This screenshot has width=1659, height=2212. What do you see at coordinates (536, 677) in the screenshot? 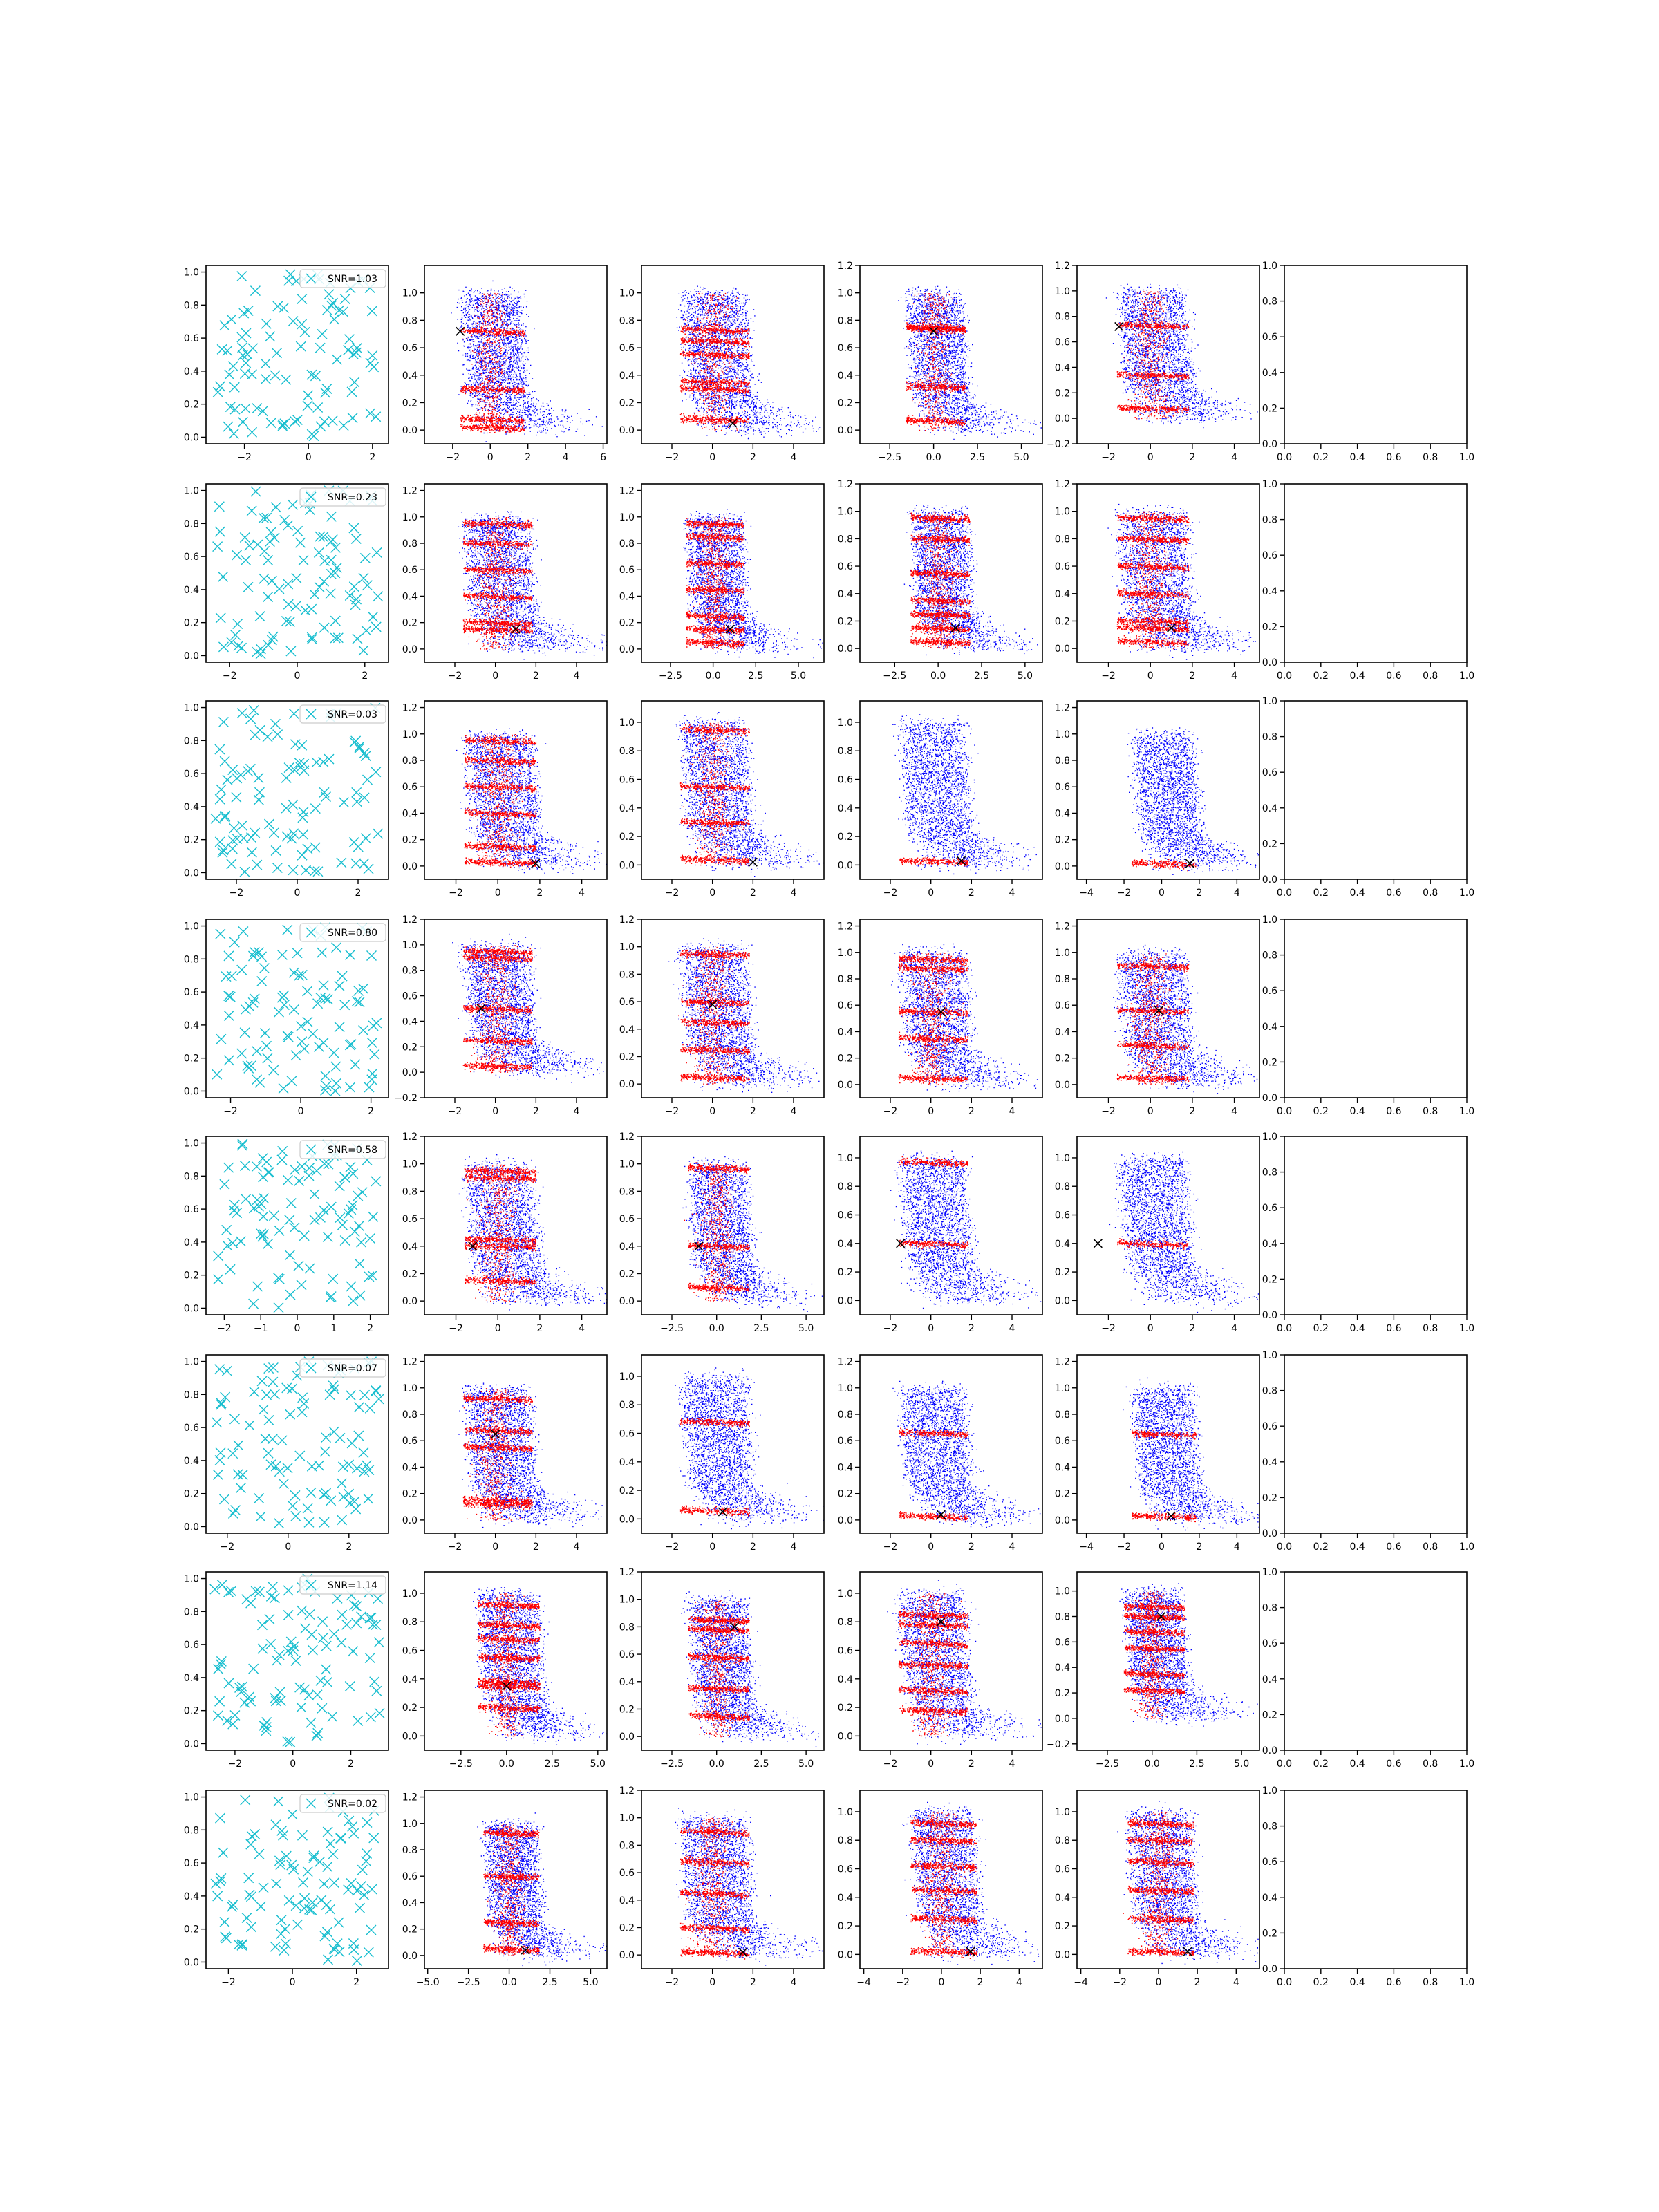
I see `x-tick-label: 2` at bounding box center [536, 677].